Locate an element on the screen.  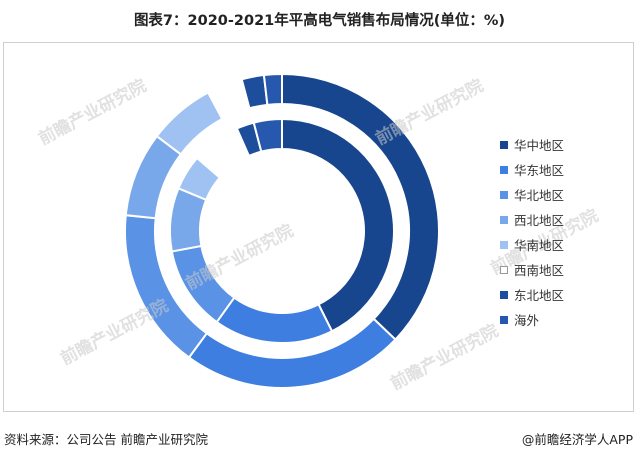
legend-label: 华南地区 is located at coordinates (539, 245).